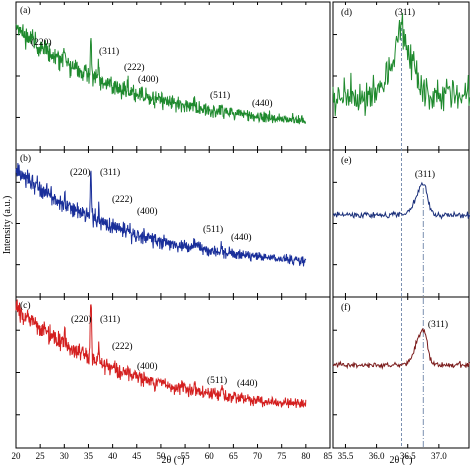 The width and height of the screenshot is (470, 465). I want to click on x-tick-label: 75, so click(282, 456).